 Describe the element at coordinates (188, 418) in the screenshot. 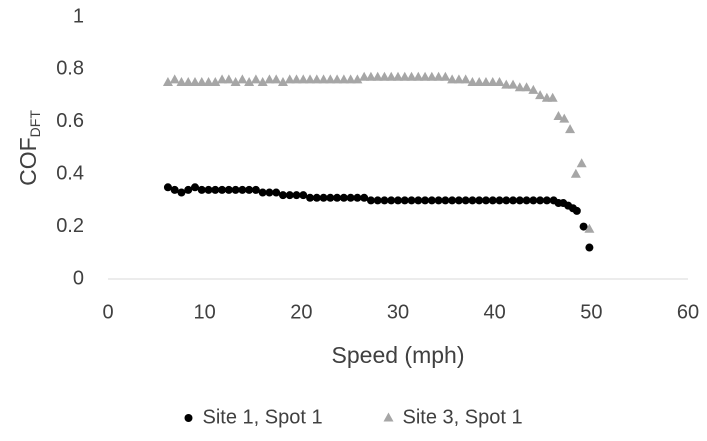

I see `legend-marker` at that location.